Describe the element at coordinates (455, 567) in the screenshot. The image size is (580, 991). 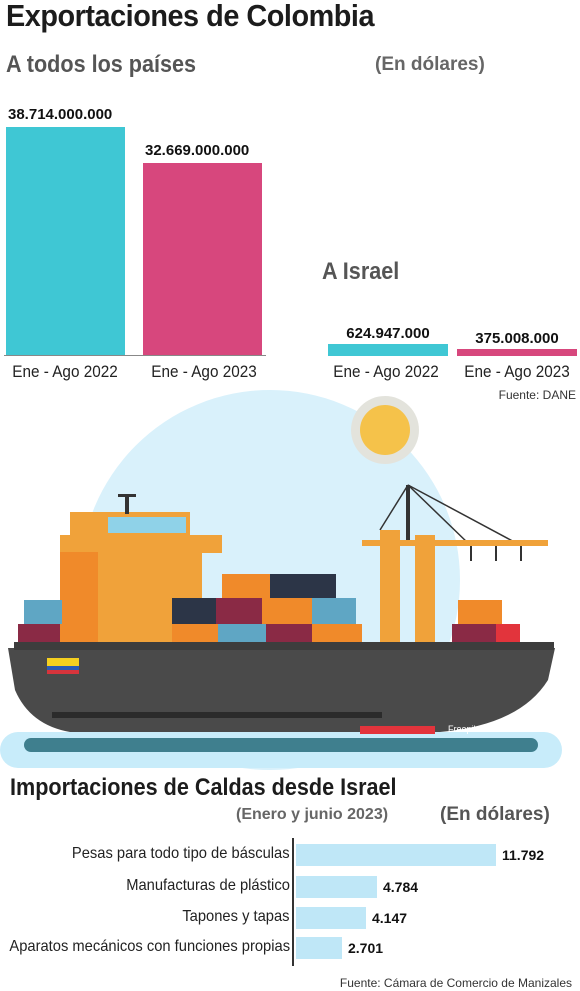
I see `crane-icon` at that location.